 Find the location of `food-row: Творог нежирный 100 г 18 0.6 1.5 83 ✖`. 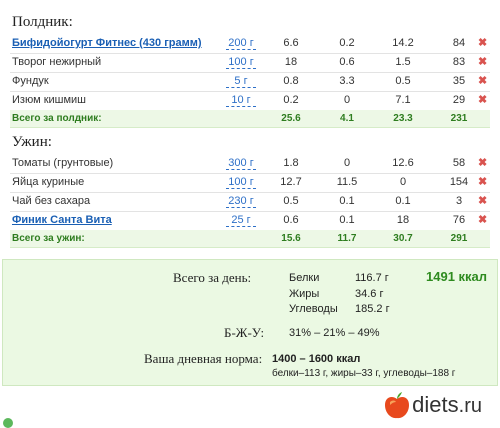

food-row: Творог нежирный 100 г 18 0.6 1.5 83 ✖ is located at coordinates (250, 63).